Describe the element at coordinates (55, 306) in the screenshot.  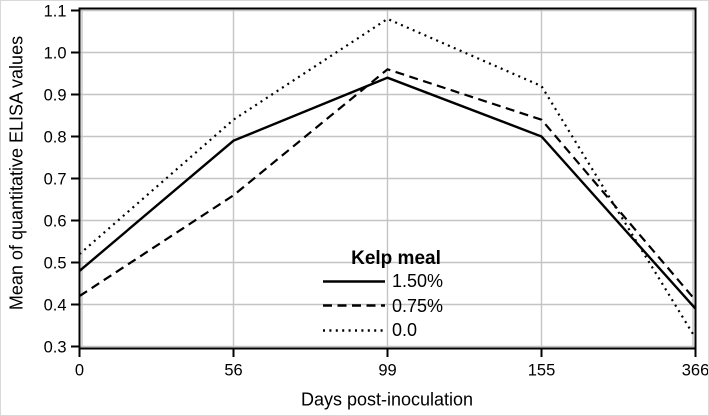
I see `y-tick-label: 0.4` at that location.